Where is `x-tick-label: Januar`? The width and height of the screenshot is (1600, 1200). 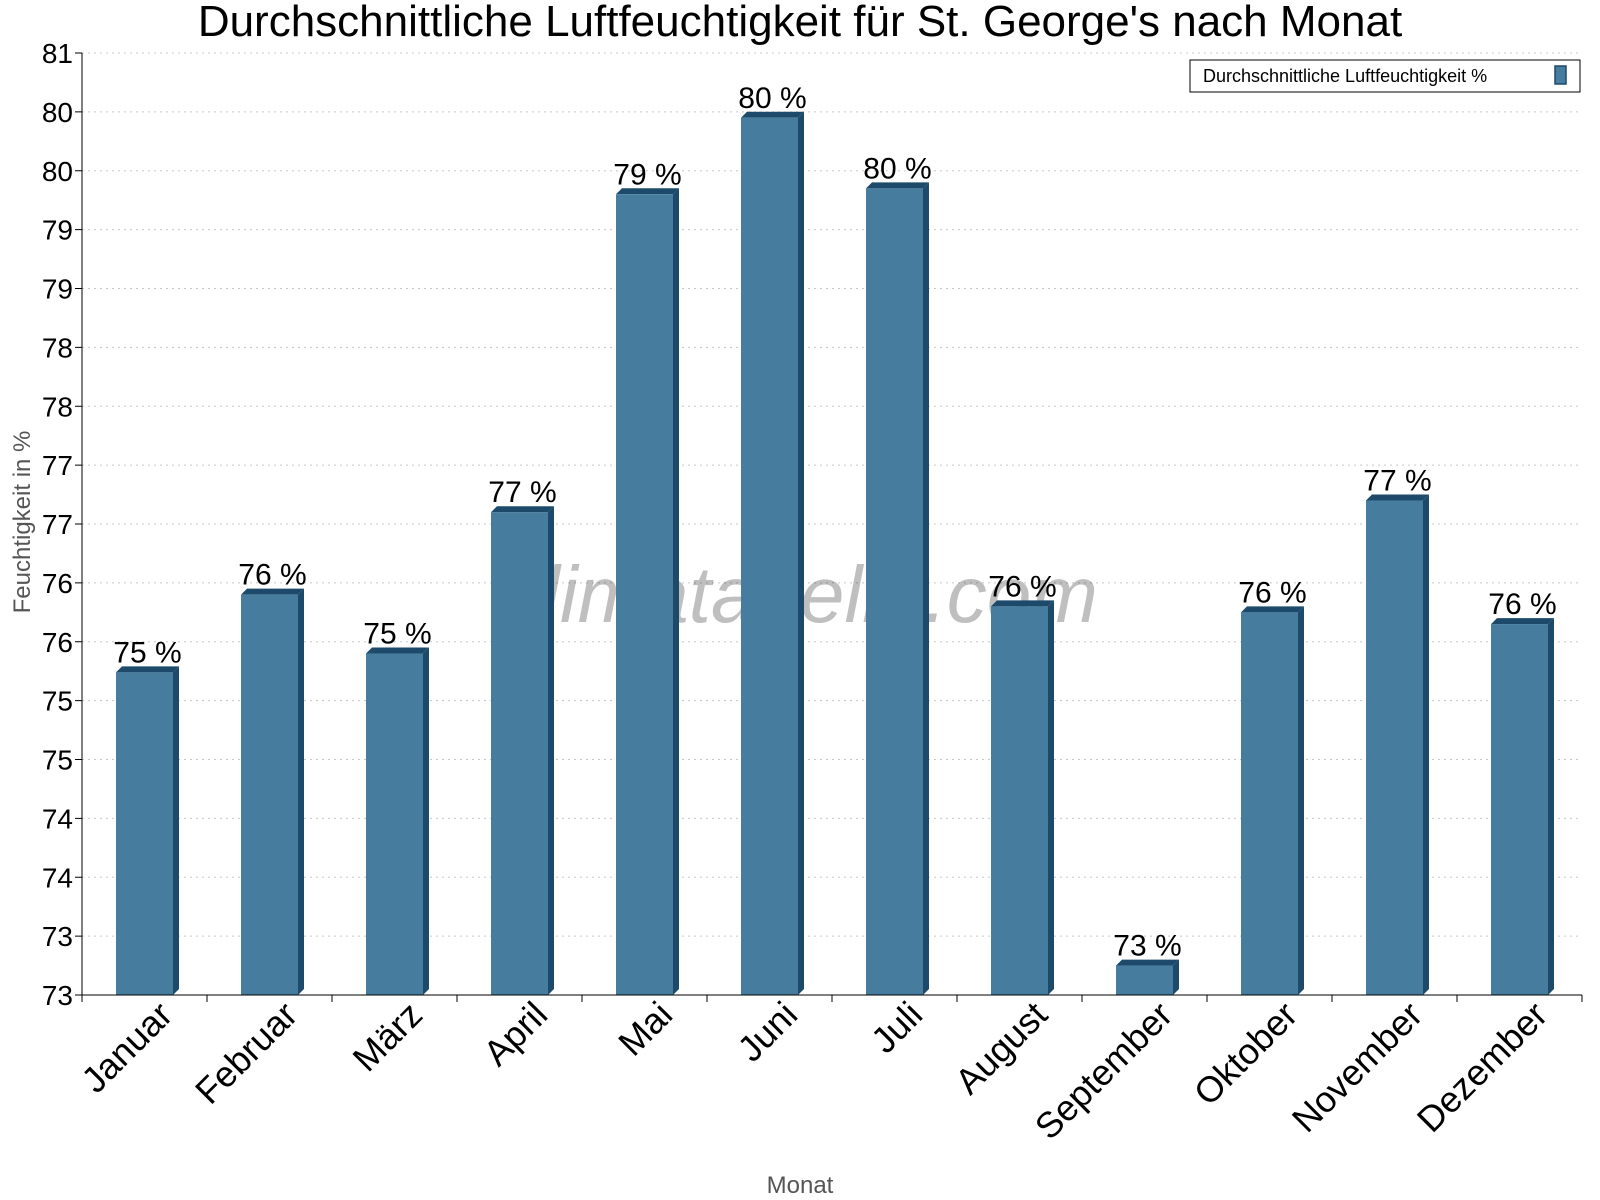 x-tick-label: Januar is located at coordinates (126, 1047).